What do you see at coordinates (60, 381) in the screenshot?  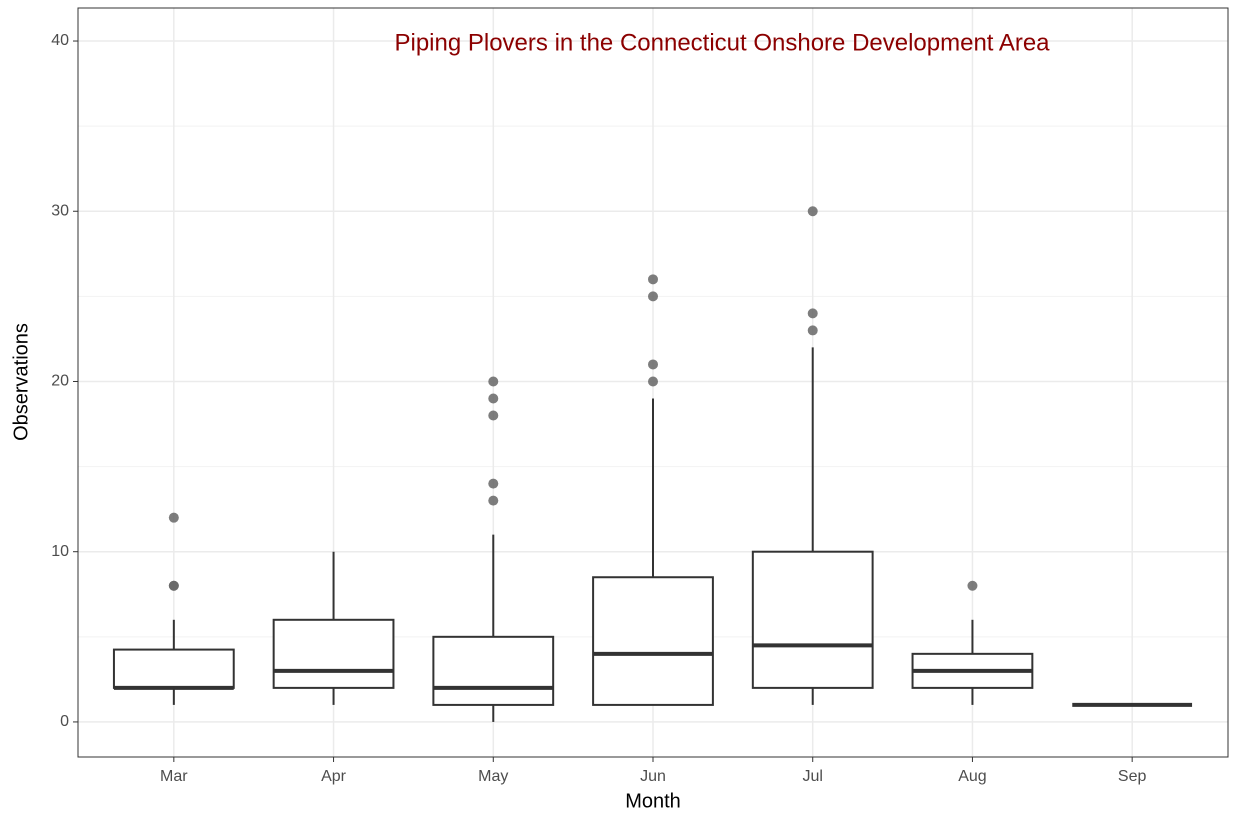 I see `y-tick-label: 20` at bounding box center [60, 381].